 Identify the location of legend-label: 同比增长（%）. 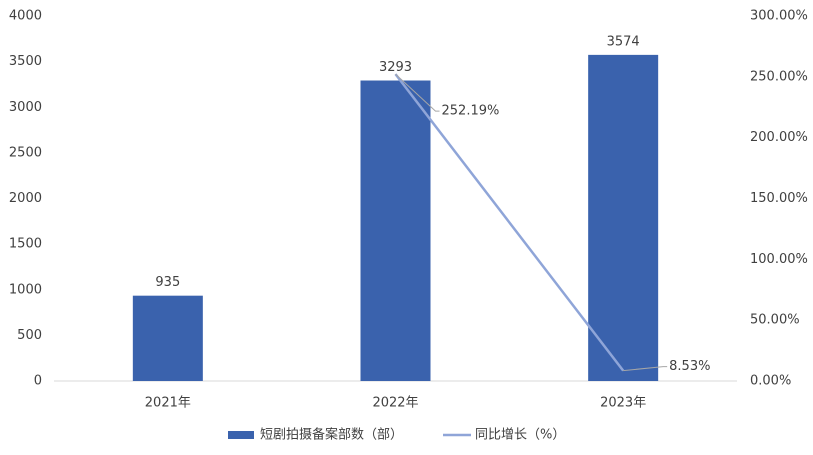
(520, 435).